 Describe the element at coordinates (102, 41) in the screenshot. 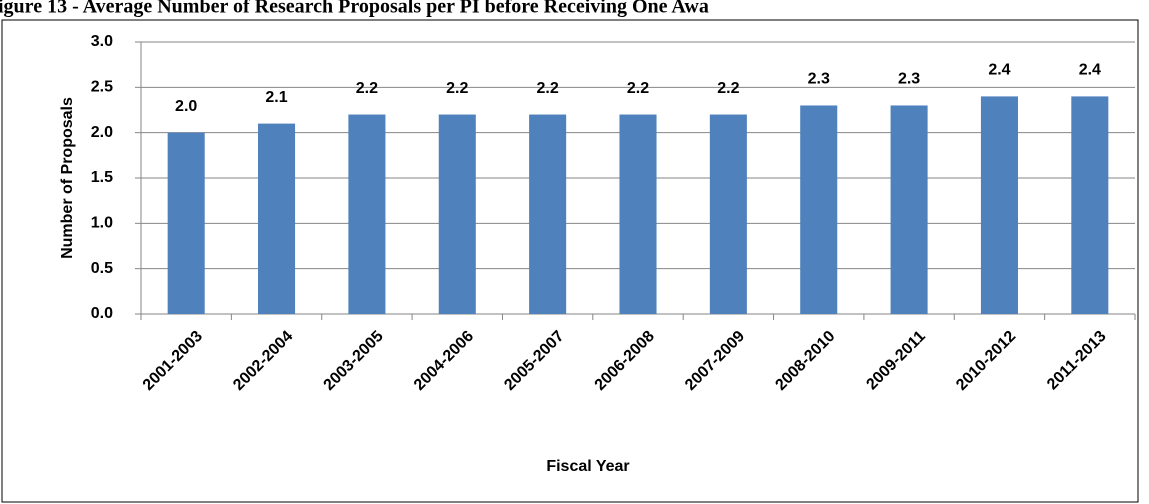

I see `y-tick-label: 3.0` at that location.